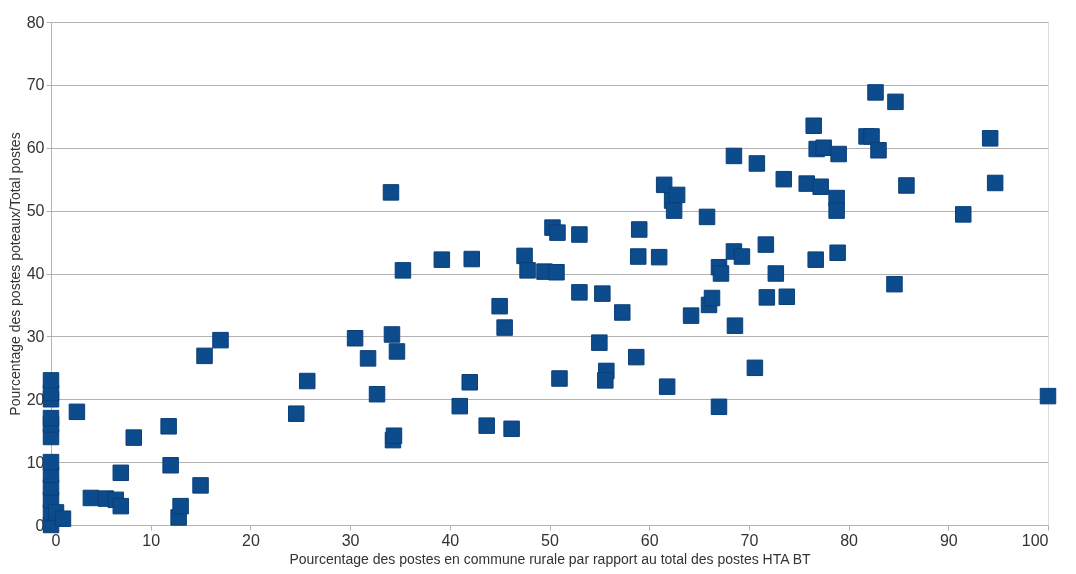  What do you see at coordinates (849, 540) in the screenshot?
I see `x-tick-label: 80` at bounding box center [849, 540].